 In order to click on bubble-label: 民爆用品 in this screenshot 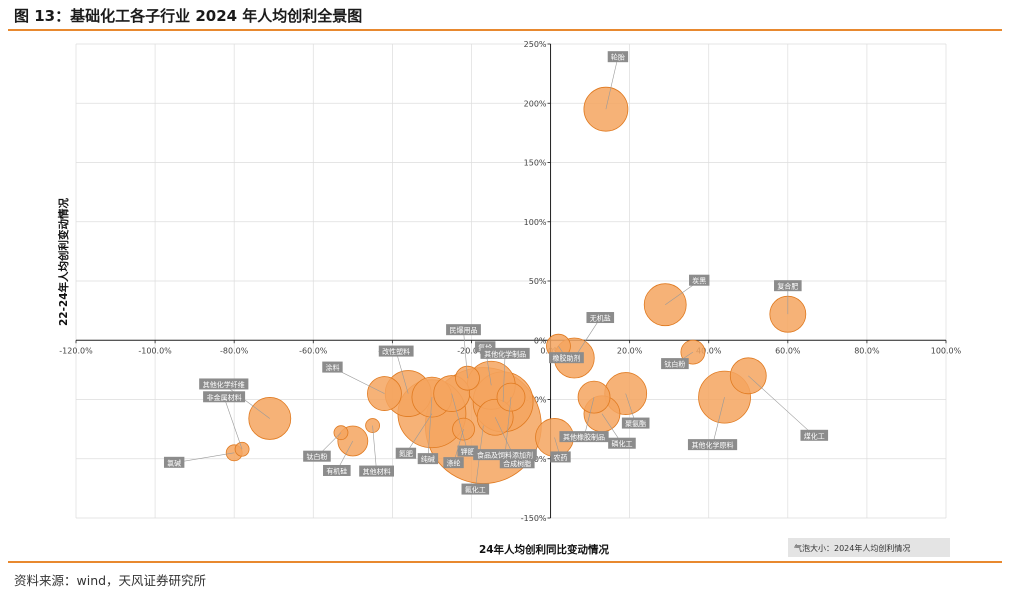, I will do `click(464, 330)`.